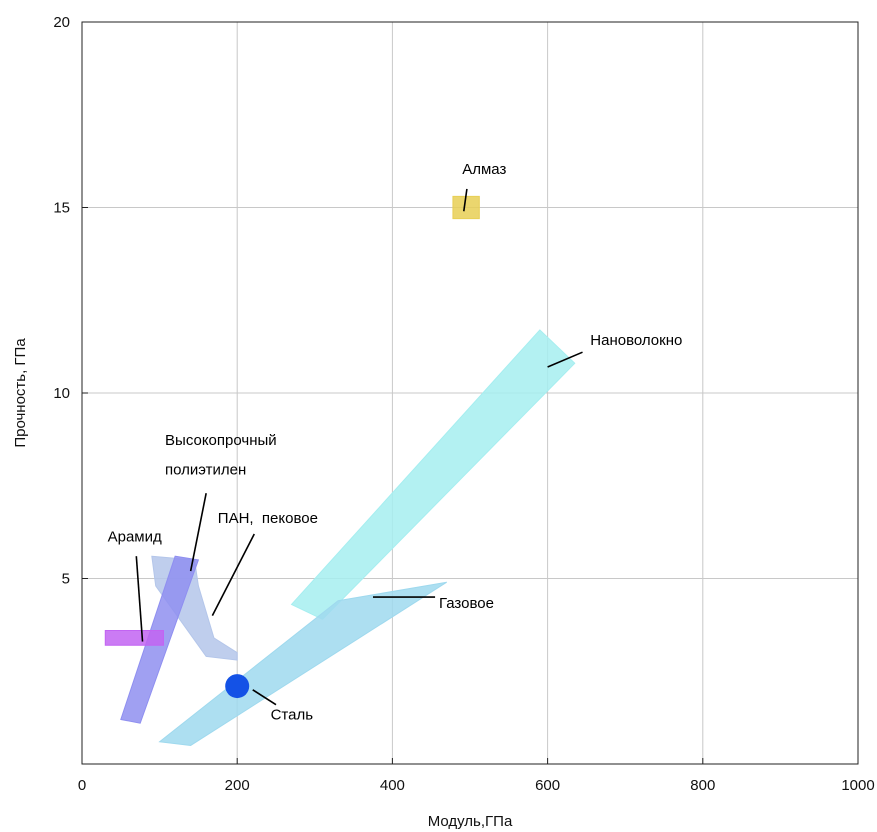 Image resolution: width=877 pixels, height=832 pixels. I want to click on y-tick-label: 10, so click(61, 393).